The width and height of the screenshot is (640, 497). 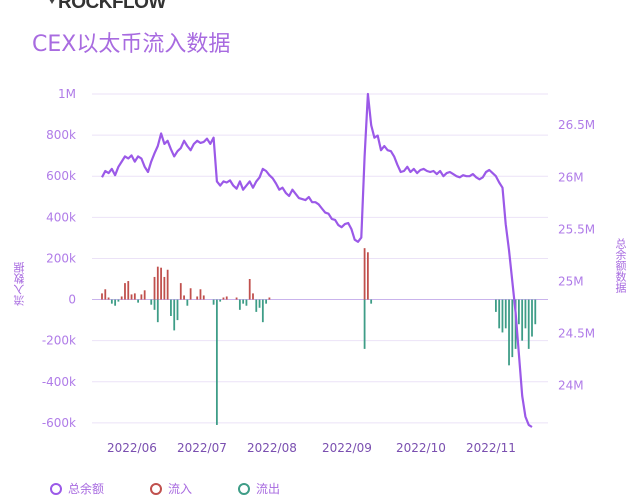 I want to click on y-left-tick-label: -400k, so click(x=59, y=382).